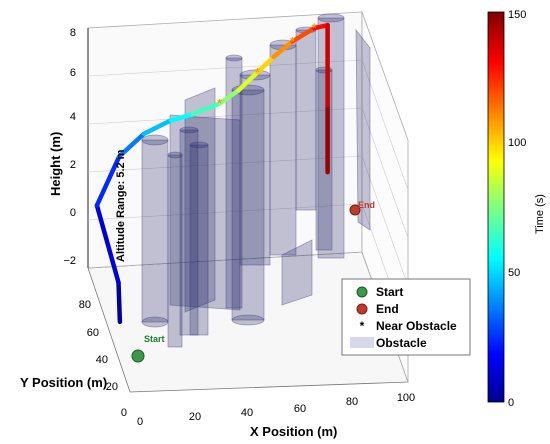 The image size is (550, 444). Describe the element at coordinates (63, 382) in the screenshot. I see `y-axis-label: Y Position (m)` at that location.